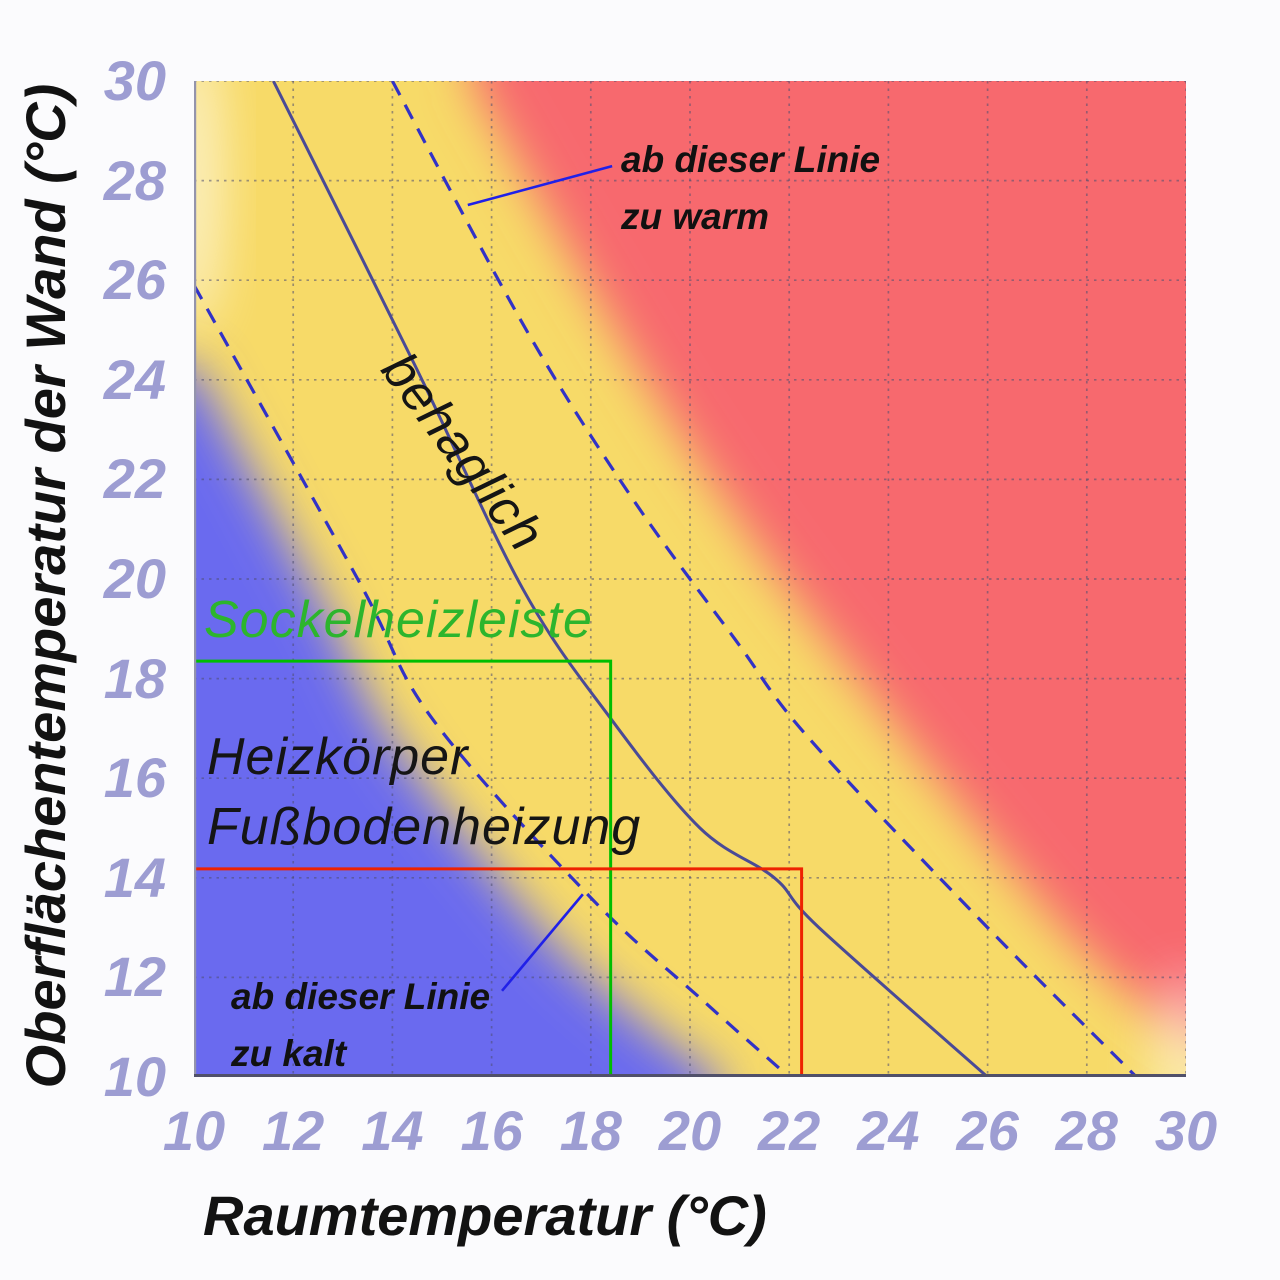  What do you see at coordinates (888, 1130) in the screenshot?
I see `x-tick-label: 24` at bounding box center [888, 1130].